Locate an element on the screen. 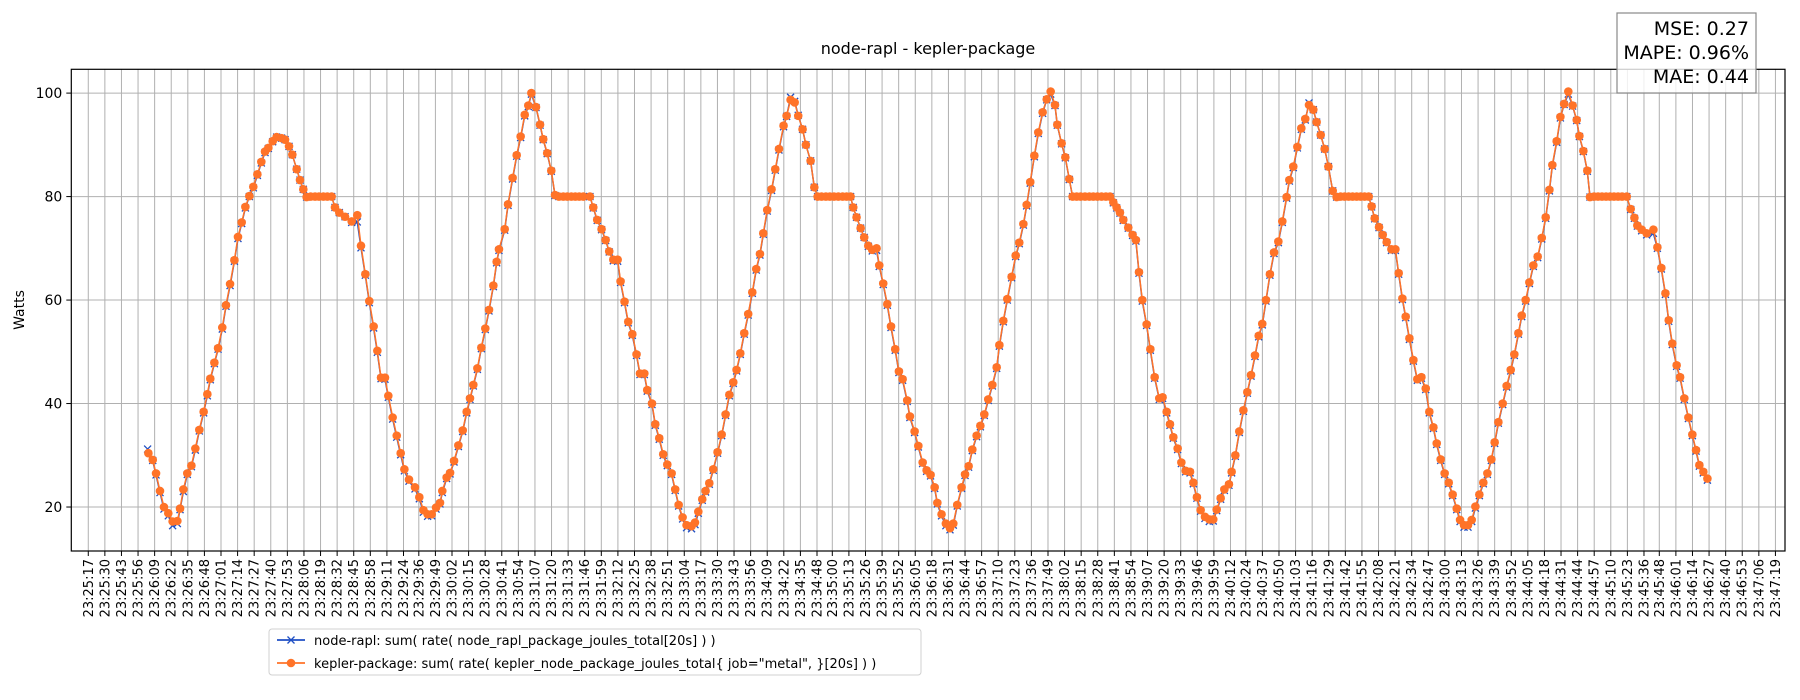 This screenshot has width=1800, height=700. x-tick-label: 23:35:39 is located at coordinates (883, 588).